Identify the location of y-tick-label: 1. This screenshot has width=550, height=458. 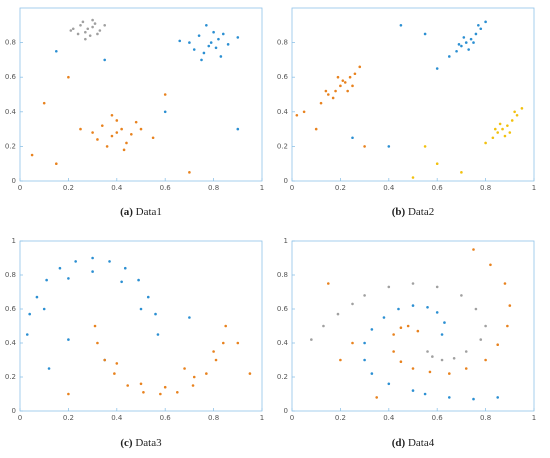
(286, 241).